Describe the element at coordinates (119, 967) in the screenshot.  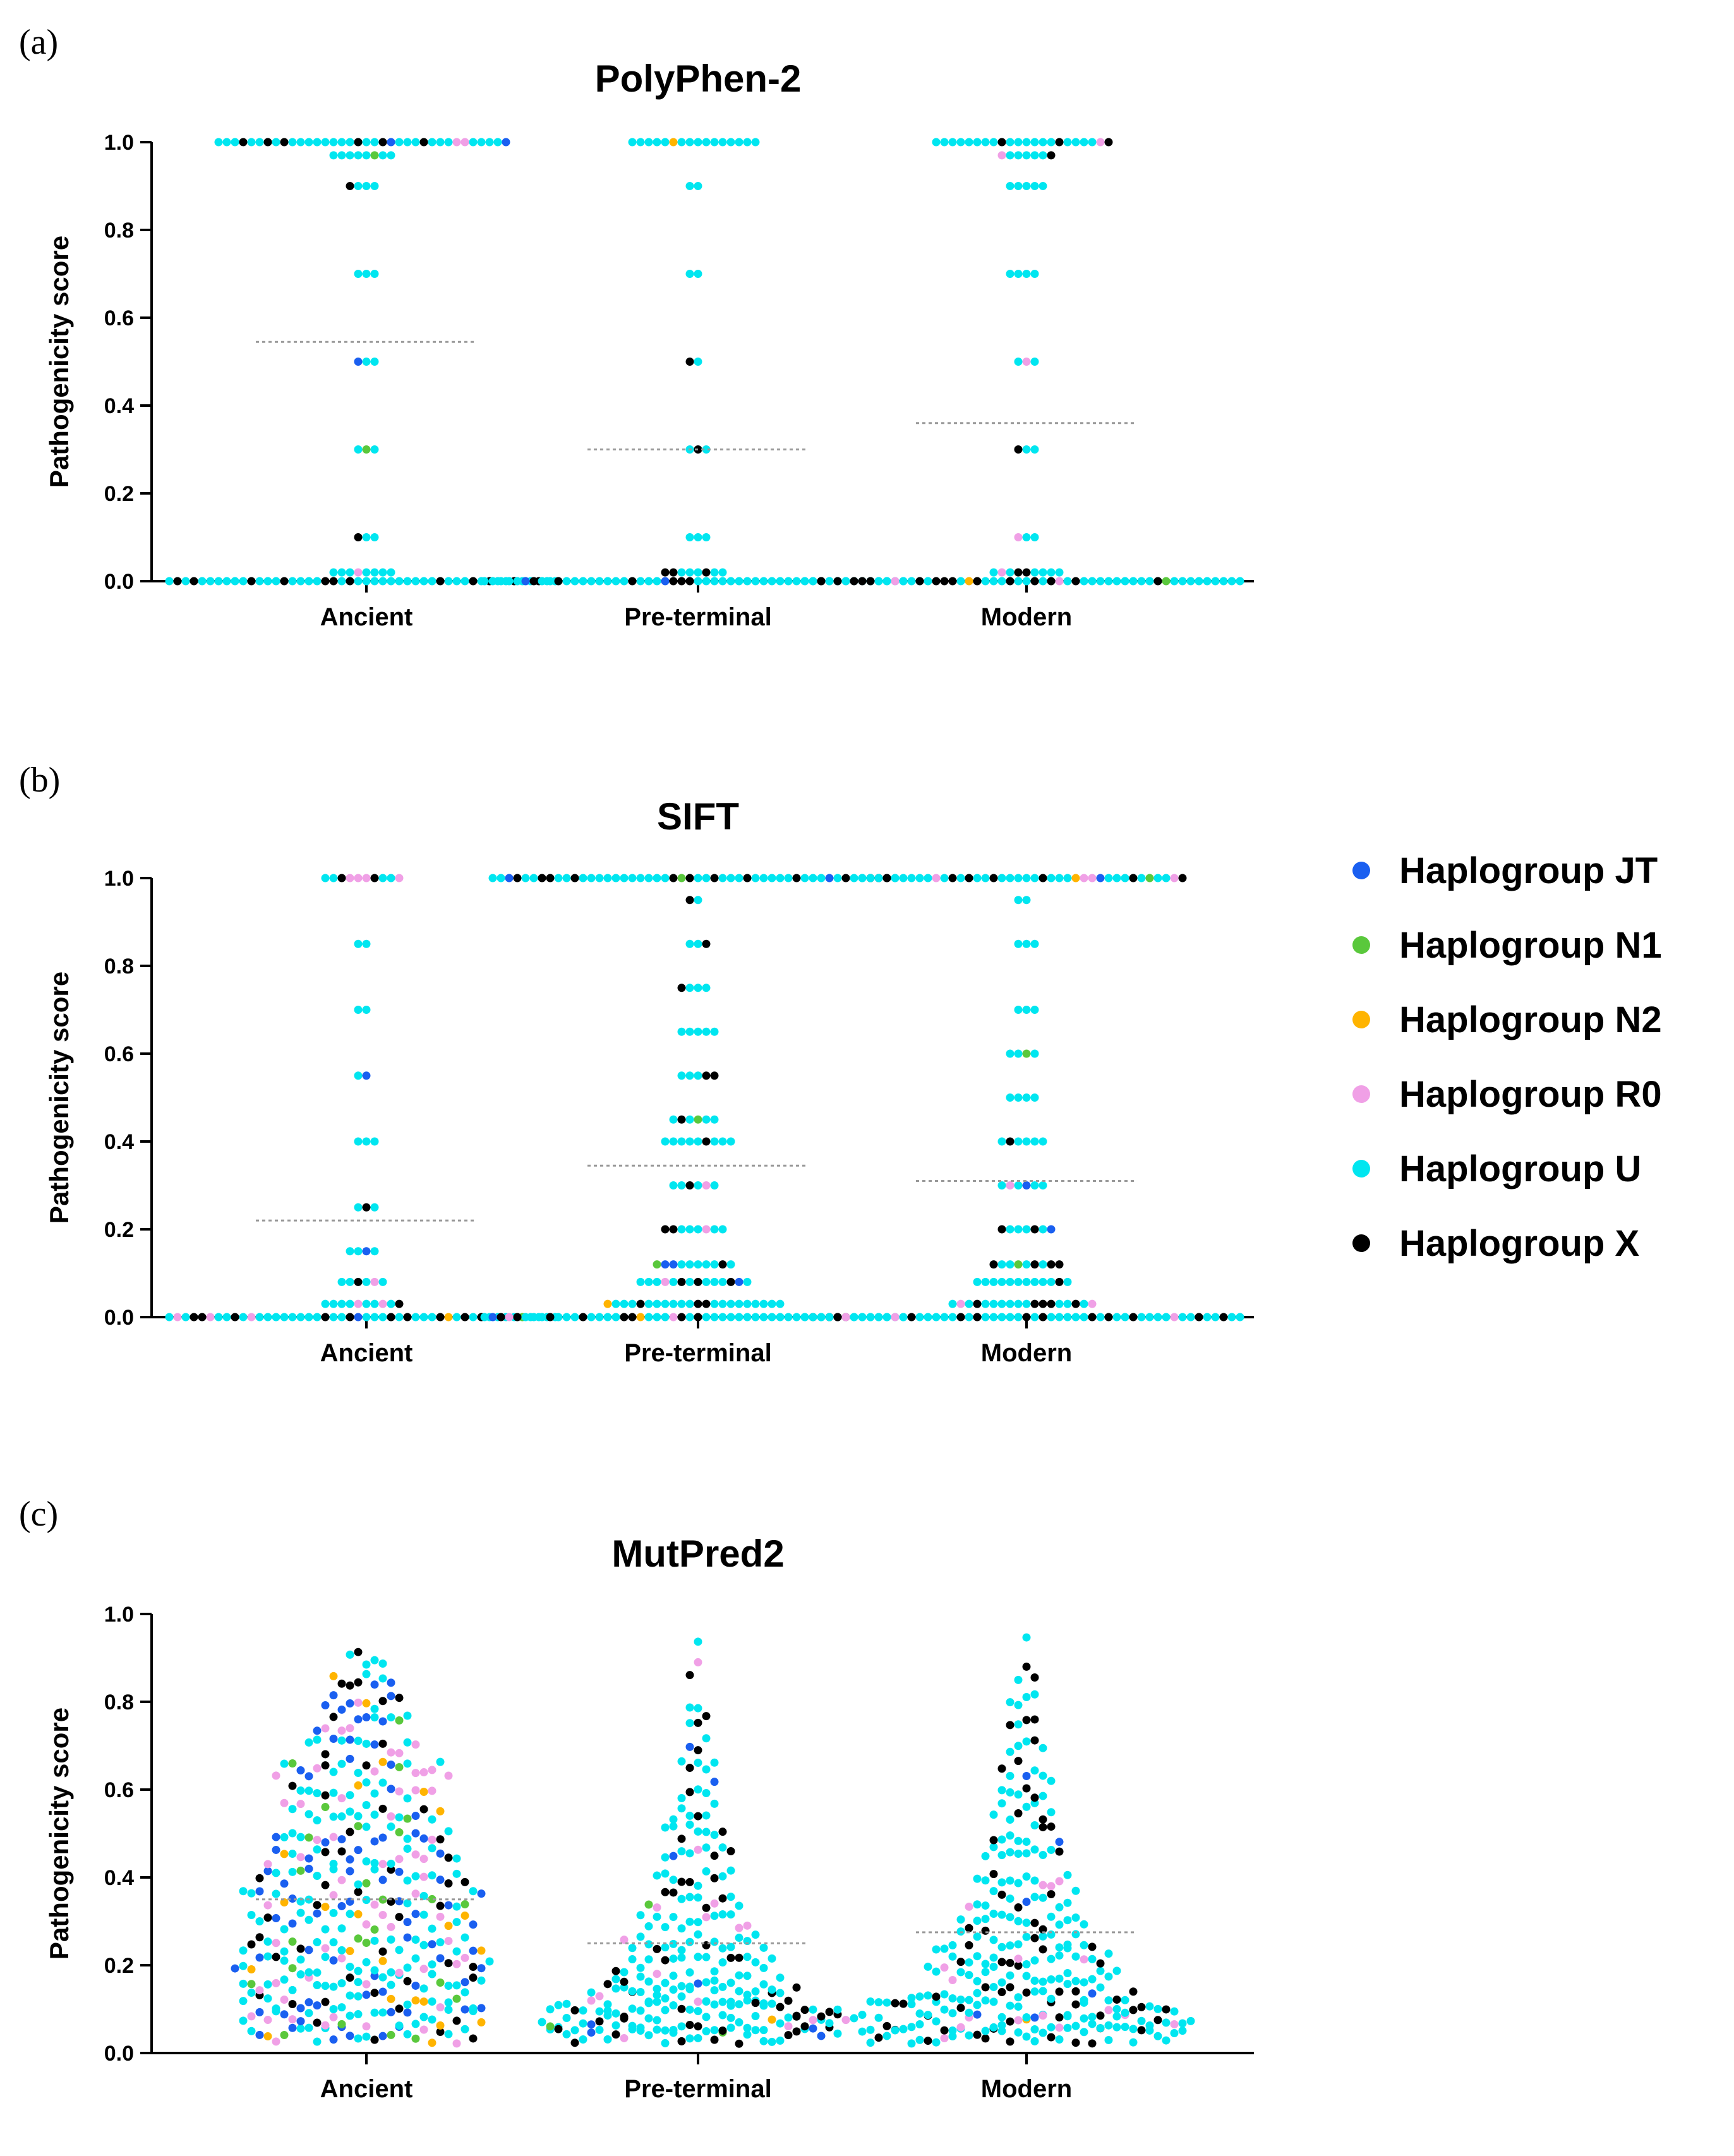
I see `y-tick-label: 0.8` at that location.